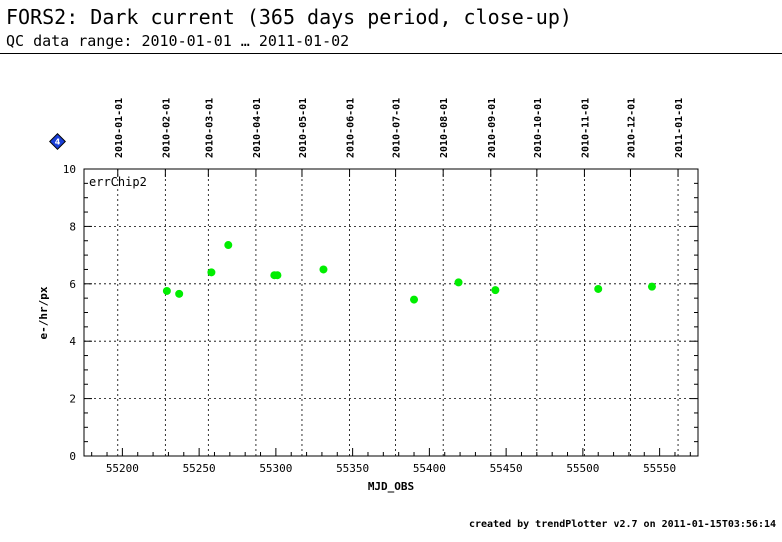 The width and height of the screenshot is (782, 542). What do you see at coordinates (679, 128) in the screenshot?
I see `date-tick-label: 2011-01-01` at bounding box center [679, 128].